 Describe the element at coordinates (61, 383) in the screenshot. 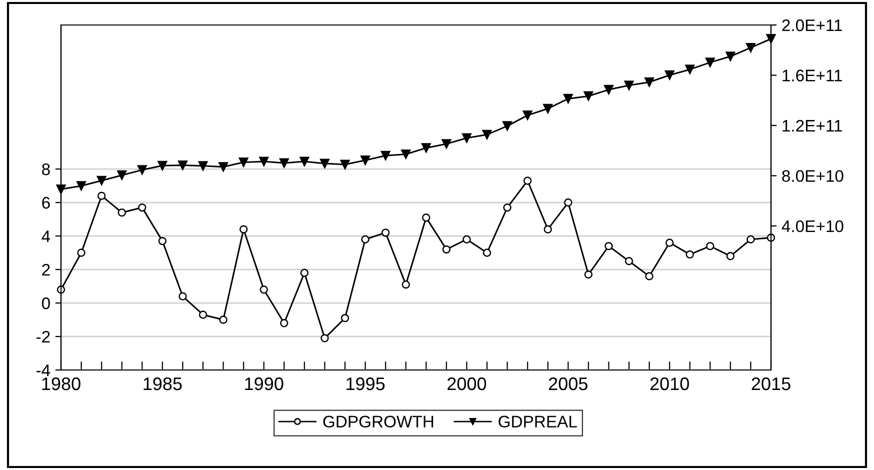

I see `x-tick-label: 1980` at that location.